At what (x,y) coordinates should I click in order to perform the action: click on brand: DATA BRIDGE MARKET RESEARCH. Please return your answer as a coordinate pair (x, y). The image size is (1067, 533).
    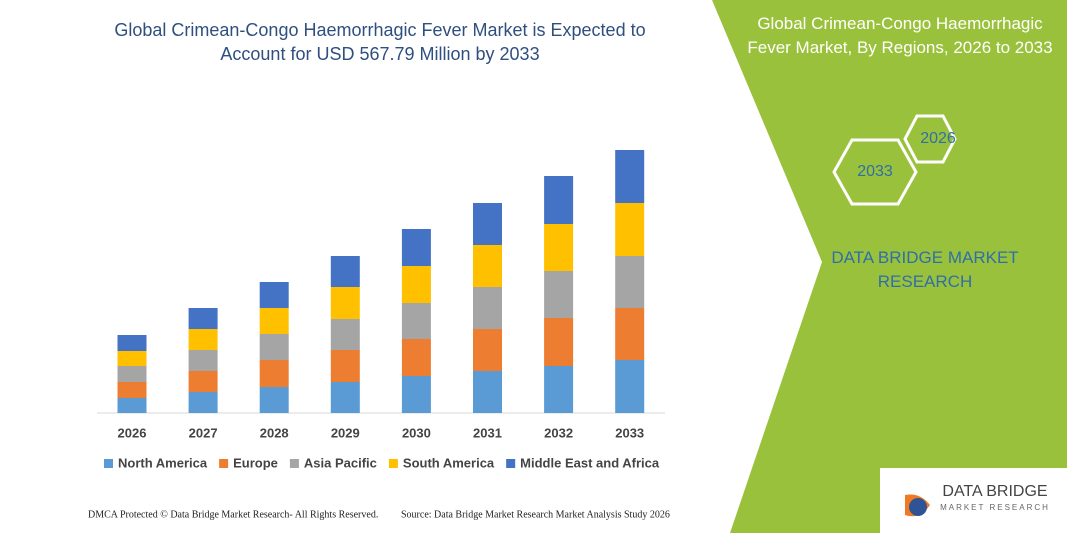
    Looking at the image, I should click on (925, 269).